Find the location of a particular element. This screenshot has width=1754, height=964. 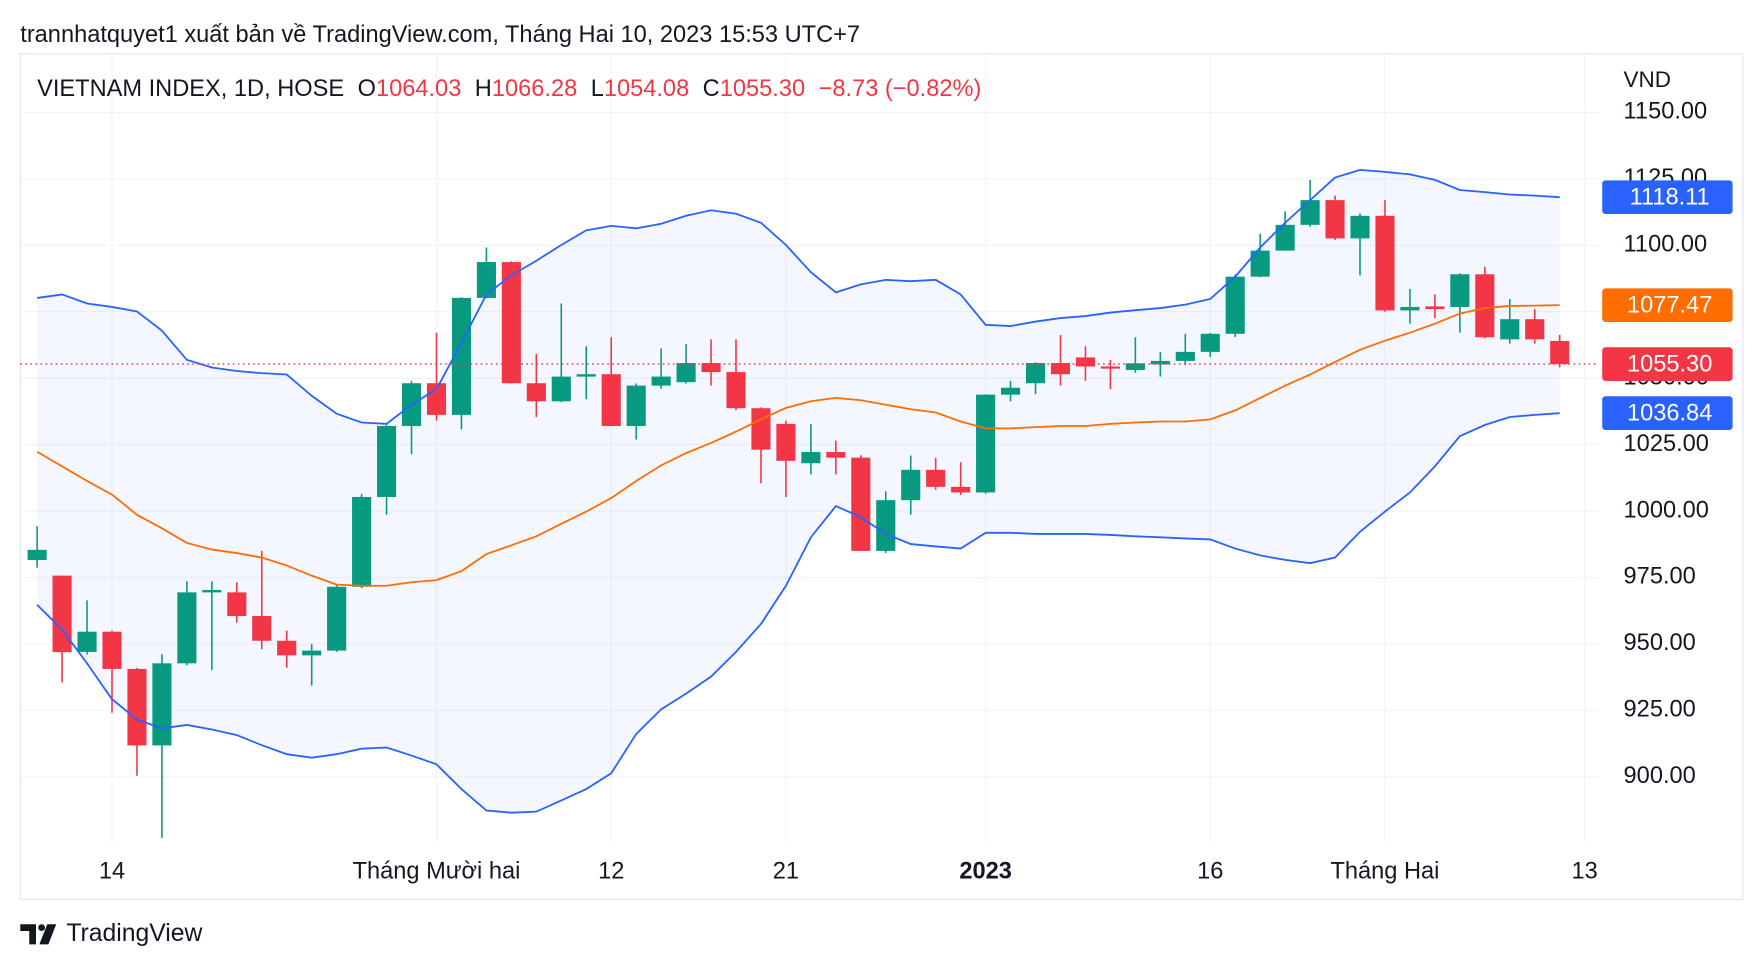

legend-text: VIETNAM INDEX, 1D, HOSE is located at coordinates (190, 89).